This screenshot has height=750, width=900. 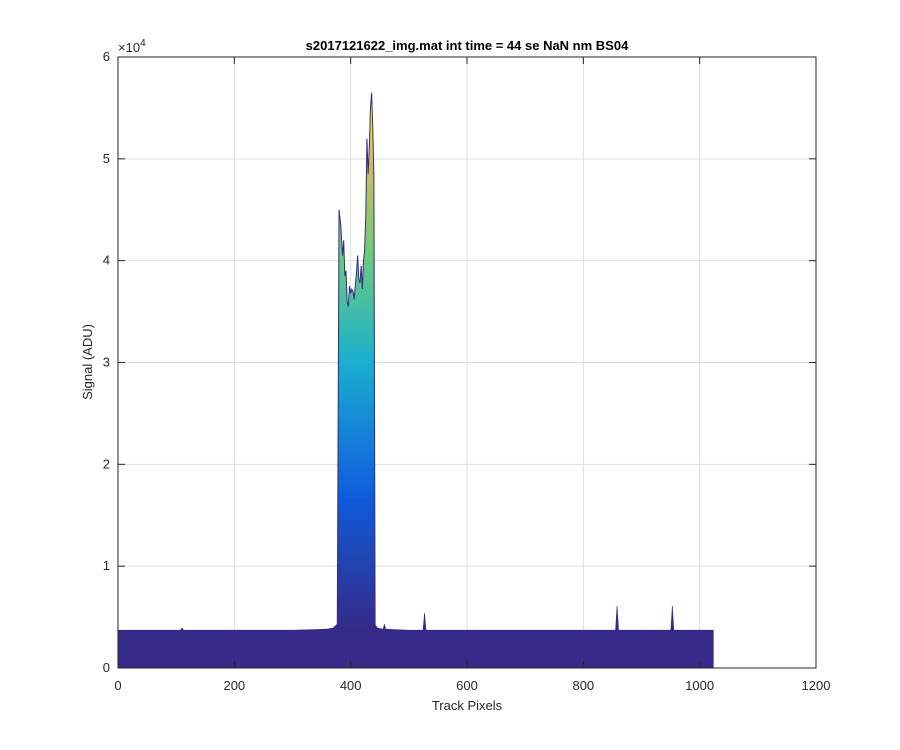 I want to click on x-tick-label: 200, so click(x=234, y=685).